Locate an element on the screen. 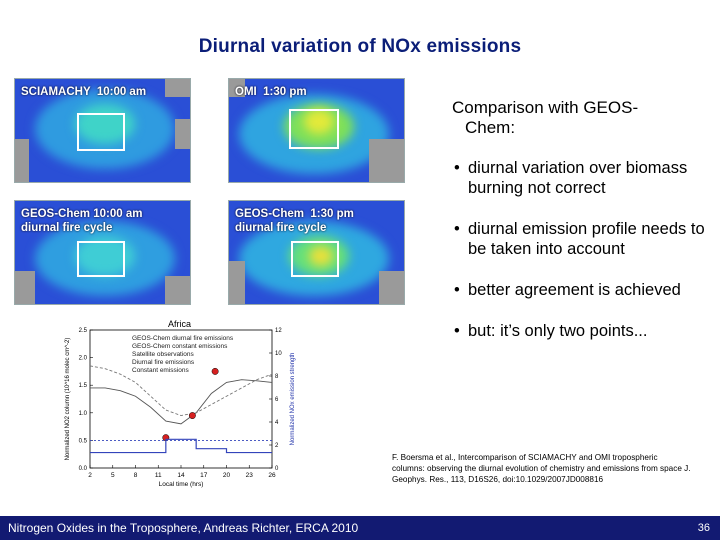  y2-tick-label: 8 is located at coordinates (277, 377).